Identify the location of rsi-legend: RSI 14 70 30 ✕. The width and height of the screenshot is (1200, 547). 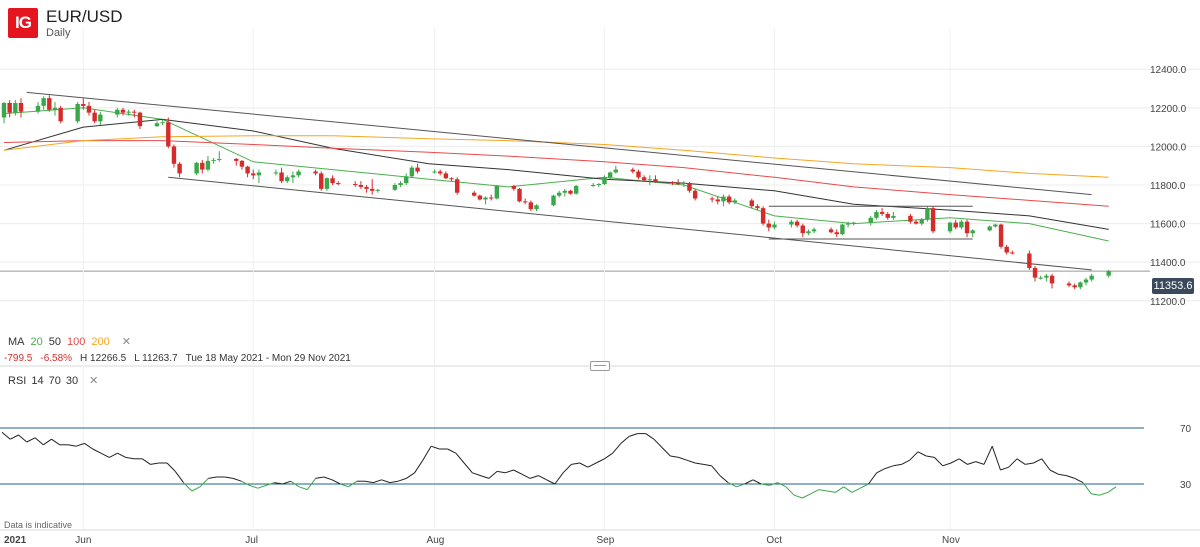
(53, 381).